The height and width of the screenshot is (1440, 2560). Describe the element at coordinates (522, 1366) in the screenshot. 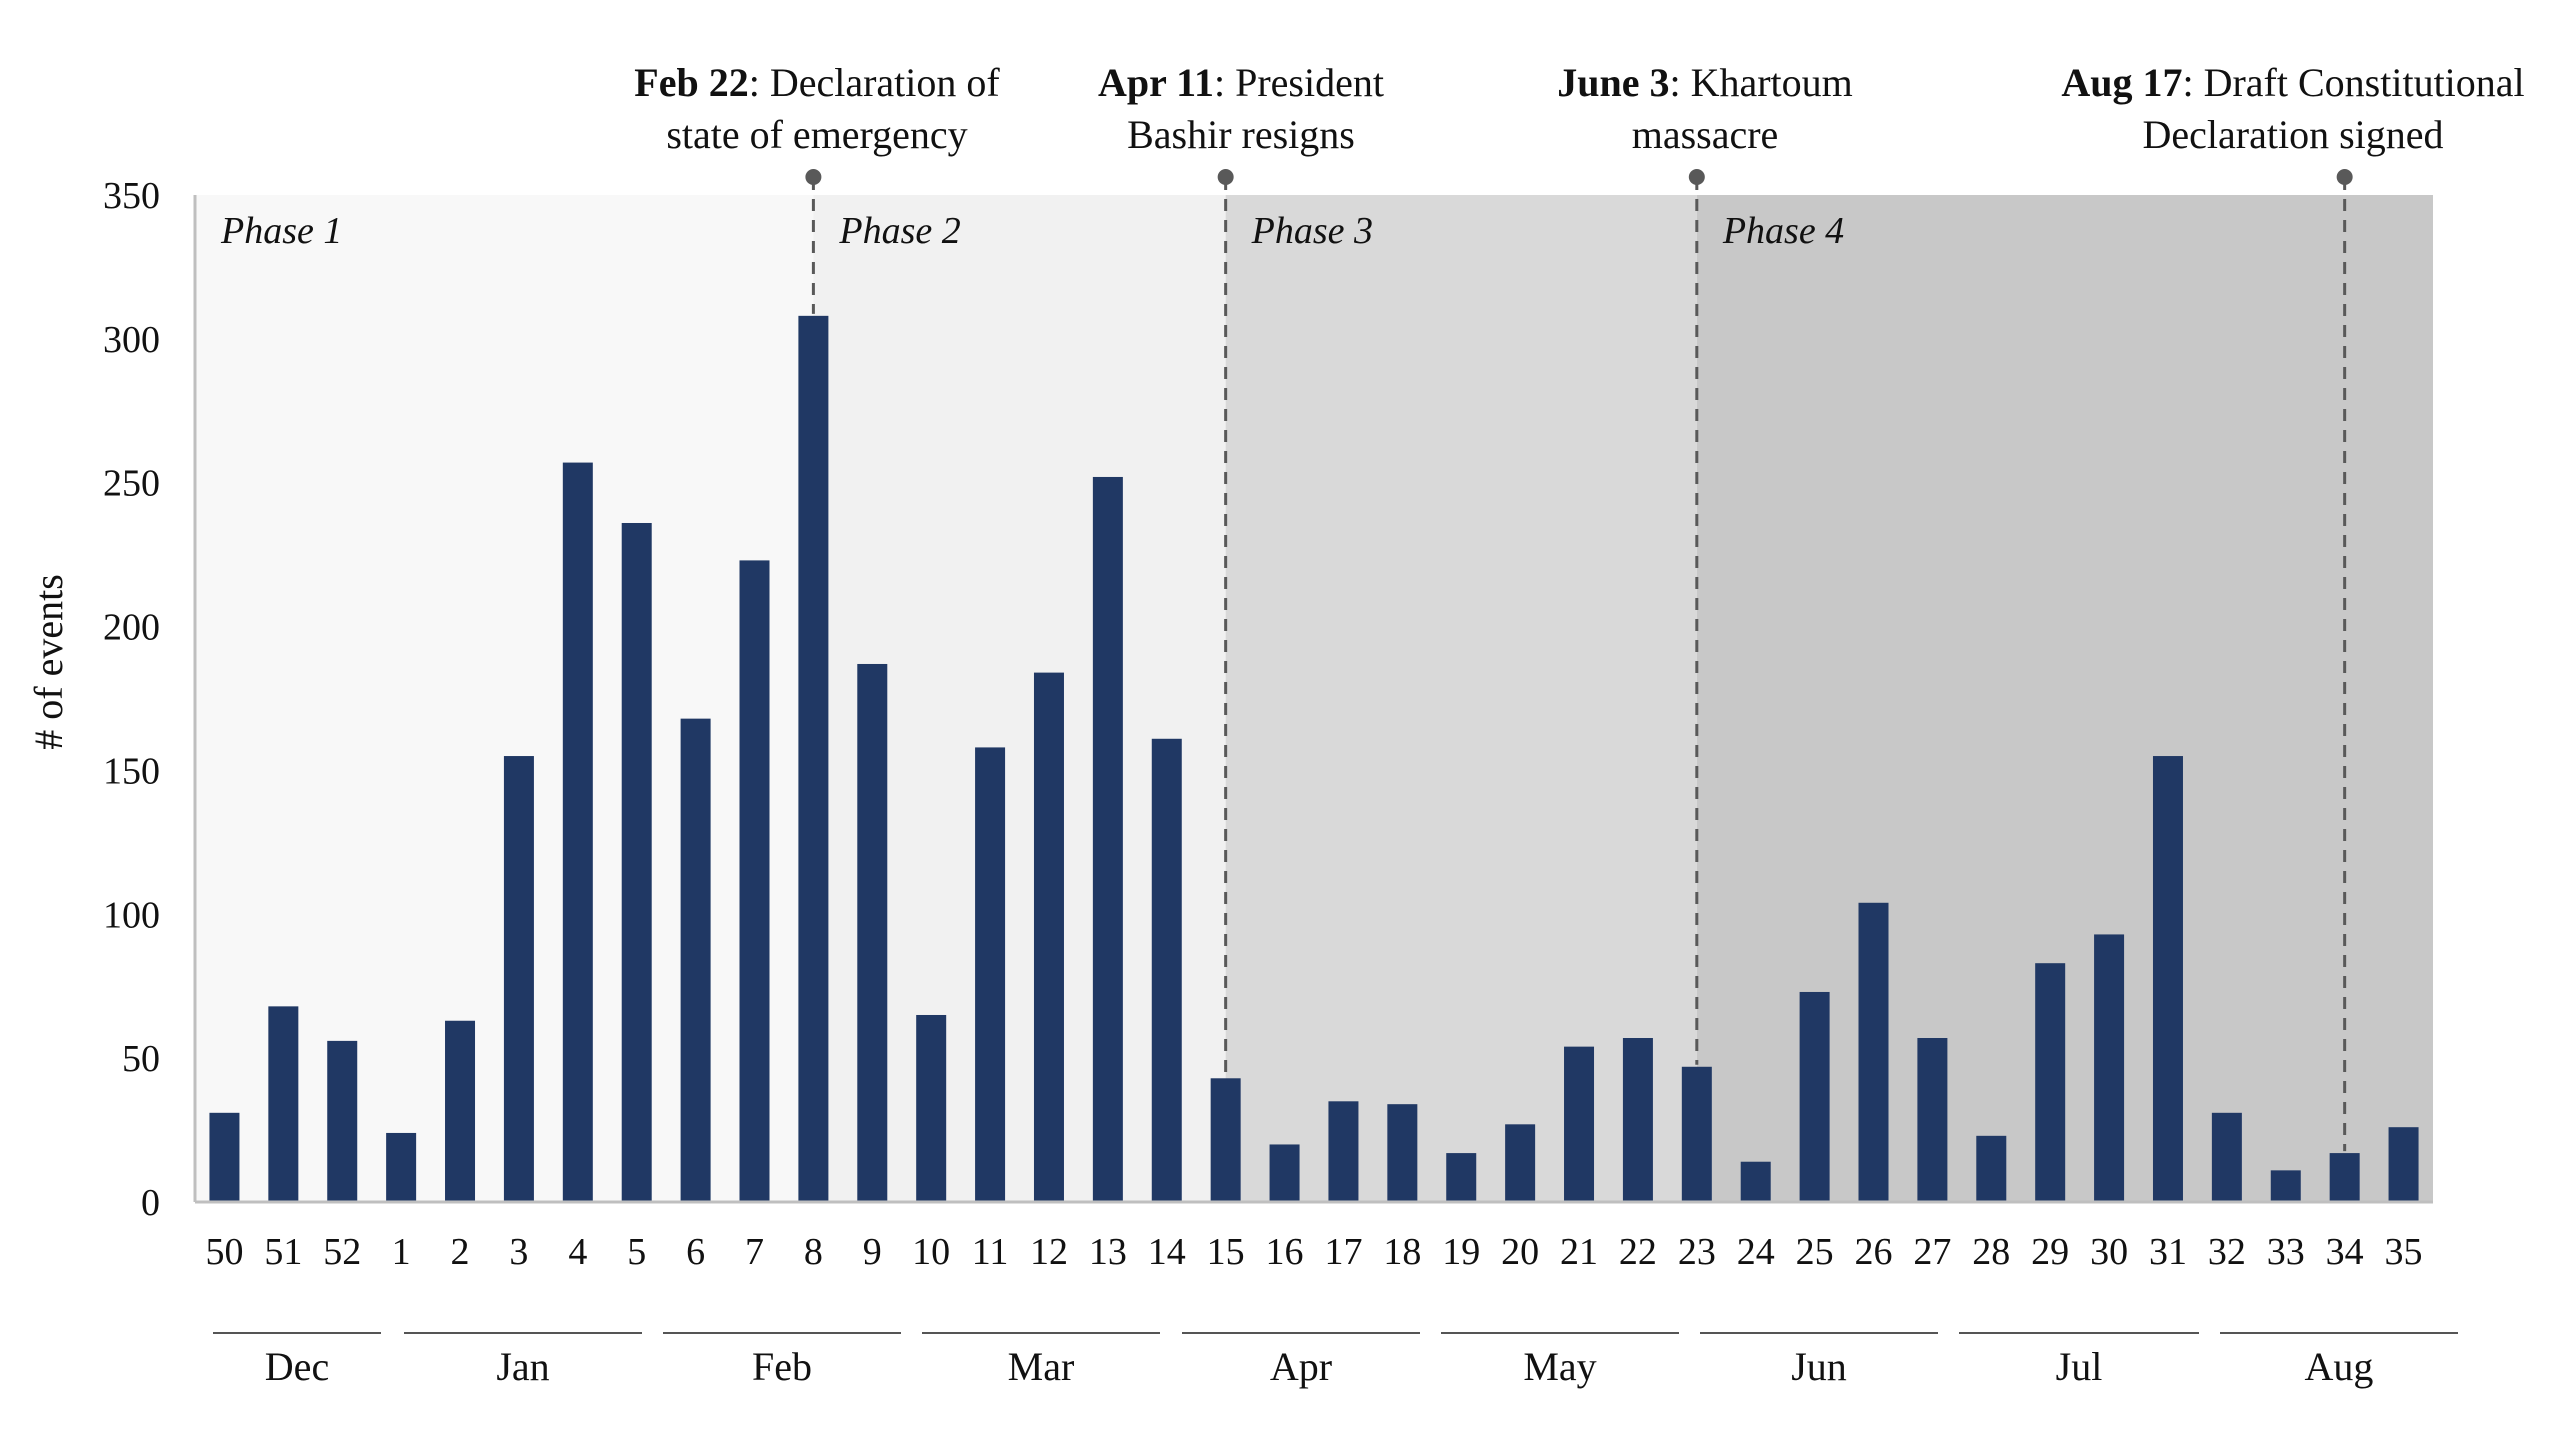

I see `month-label: Jan` at that location.